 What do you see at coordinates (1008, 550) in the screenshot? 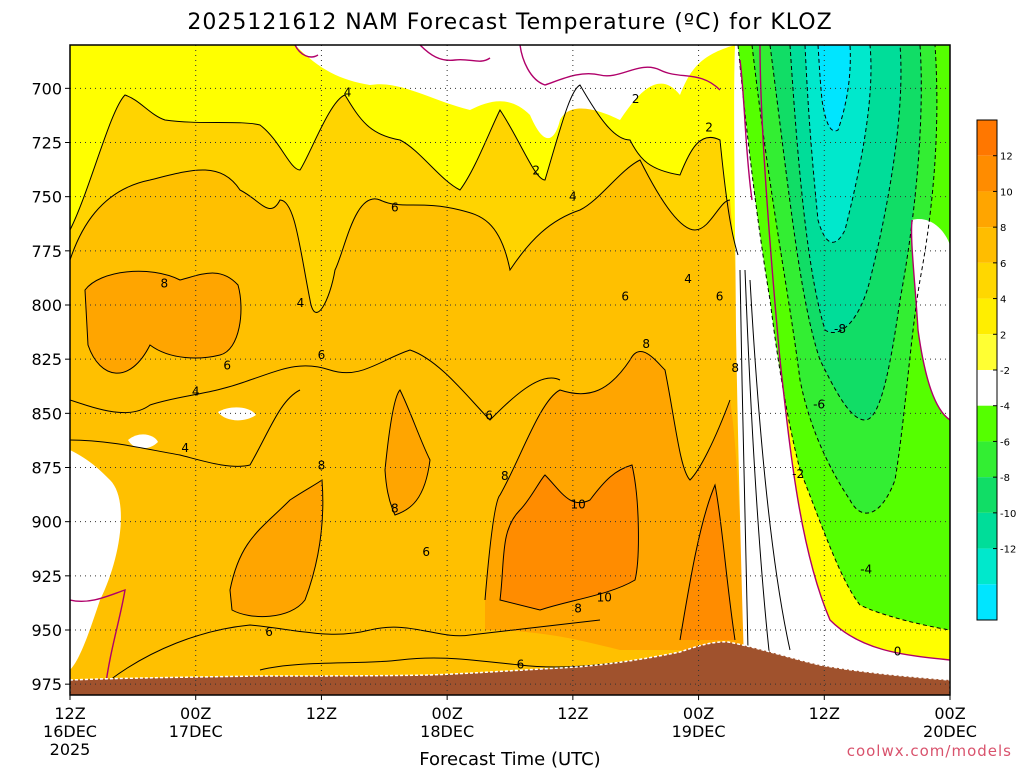
I see `colorbar-label: -12` at bounding box center [1008, 550].